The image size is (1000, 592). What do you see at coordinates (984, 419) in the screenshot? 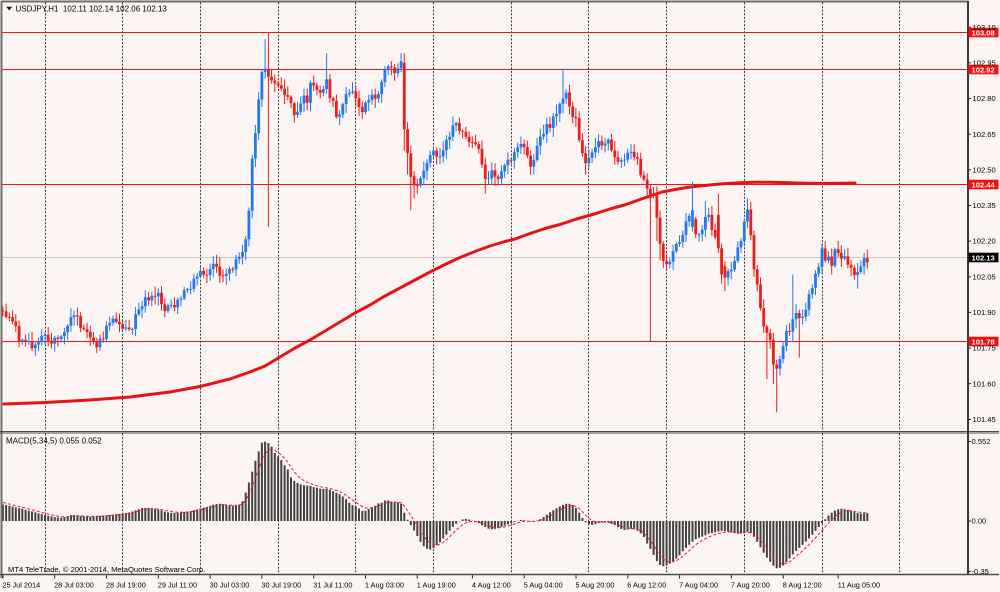
I see `svg-text: 101.45` at bounding box center [984, 419].